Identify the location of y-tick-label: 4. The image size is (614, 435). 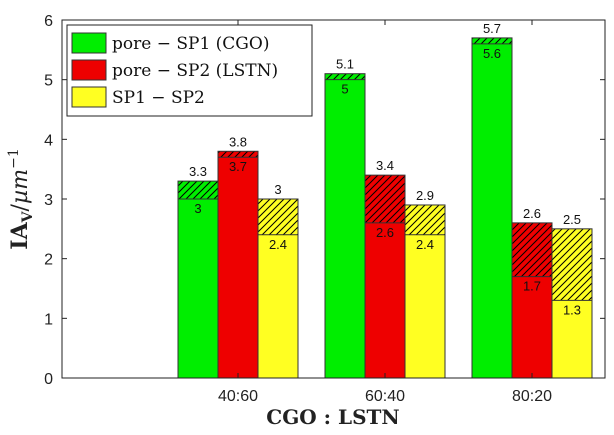
(48, 140).